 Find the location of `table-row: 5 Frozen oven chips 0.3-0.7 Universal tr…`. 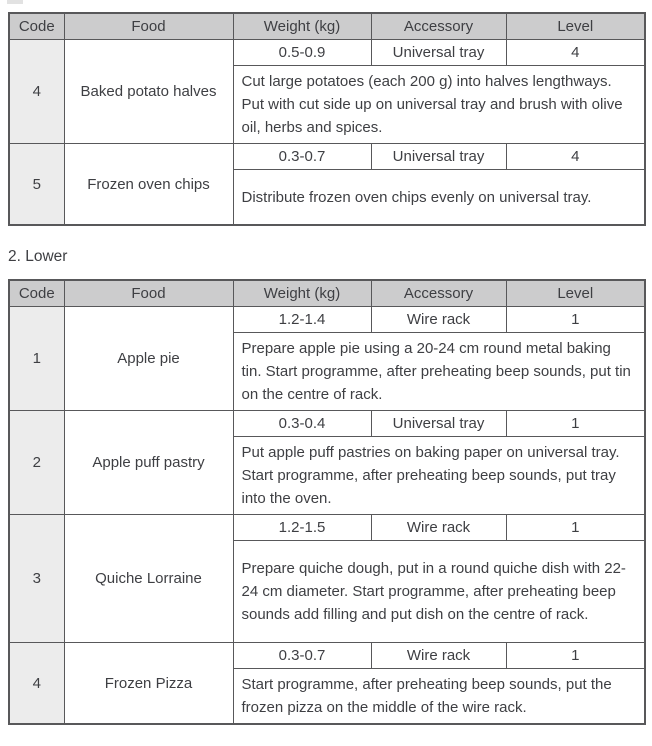

table-row: 5 Frozen oven chips 0.3-0.7 Universal tr… is located at coordinates (327, 184).